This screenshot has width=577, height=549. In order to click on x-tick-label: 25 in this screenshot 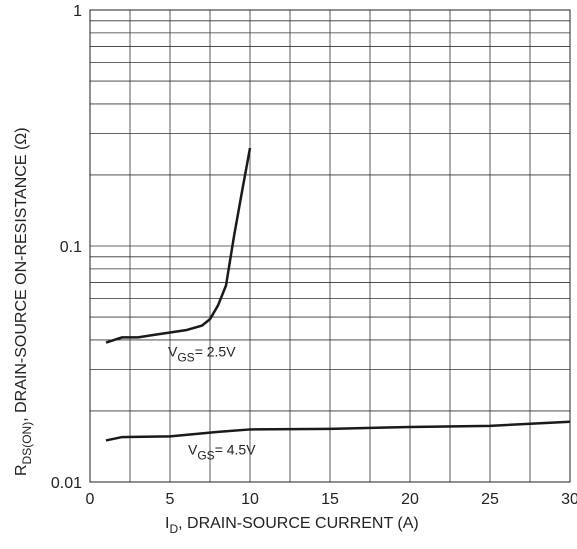, I will do `click(490, 499)`.